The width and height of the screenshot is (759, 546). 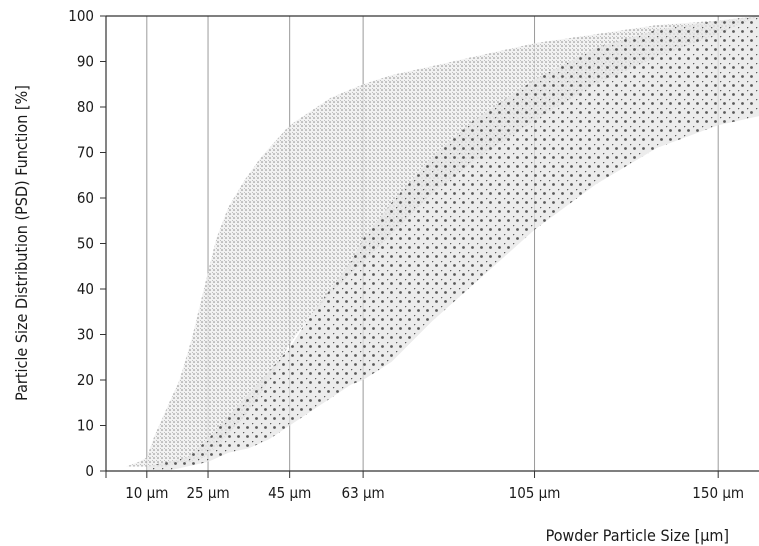 What do you see at coordinates (207, 493) in the screenshot?
I see `x-tick-label-25: 25 µm` at bounding box center [207, 493].